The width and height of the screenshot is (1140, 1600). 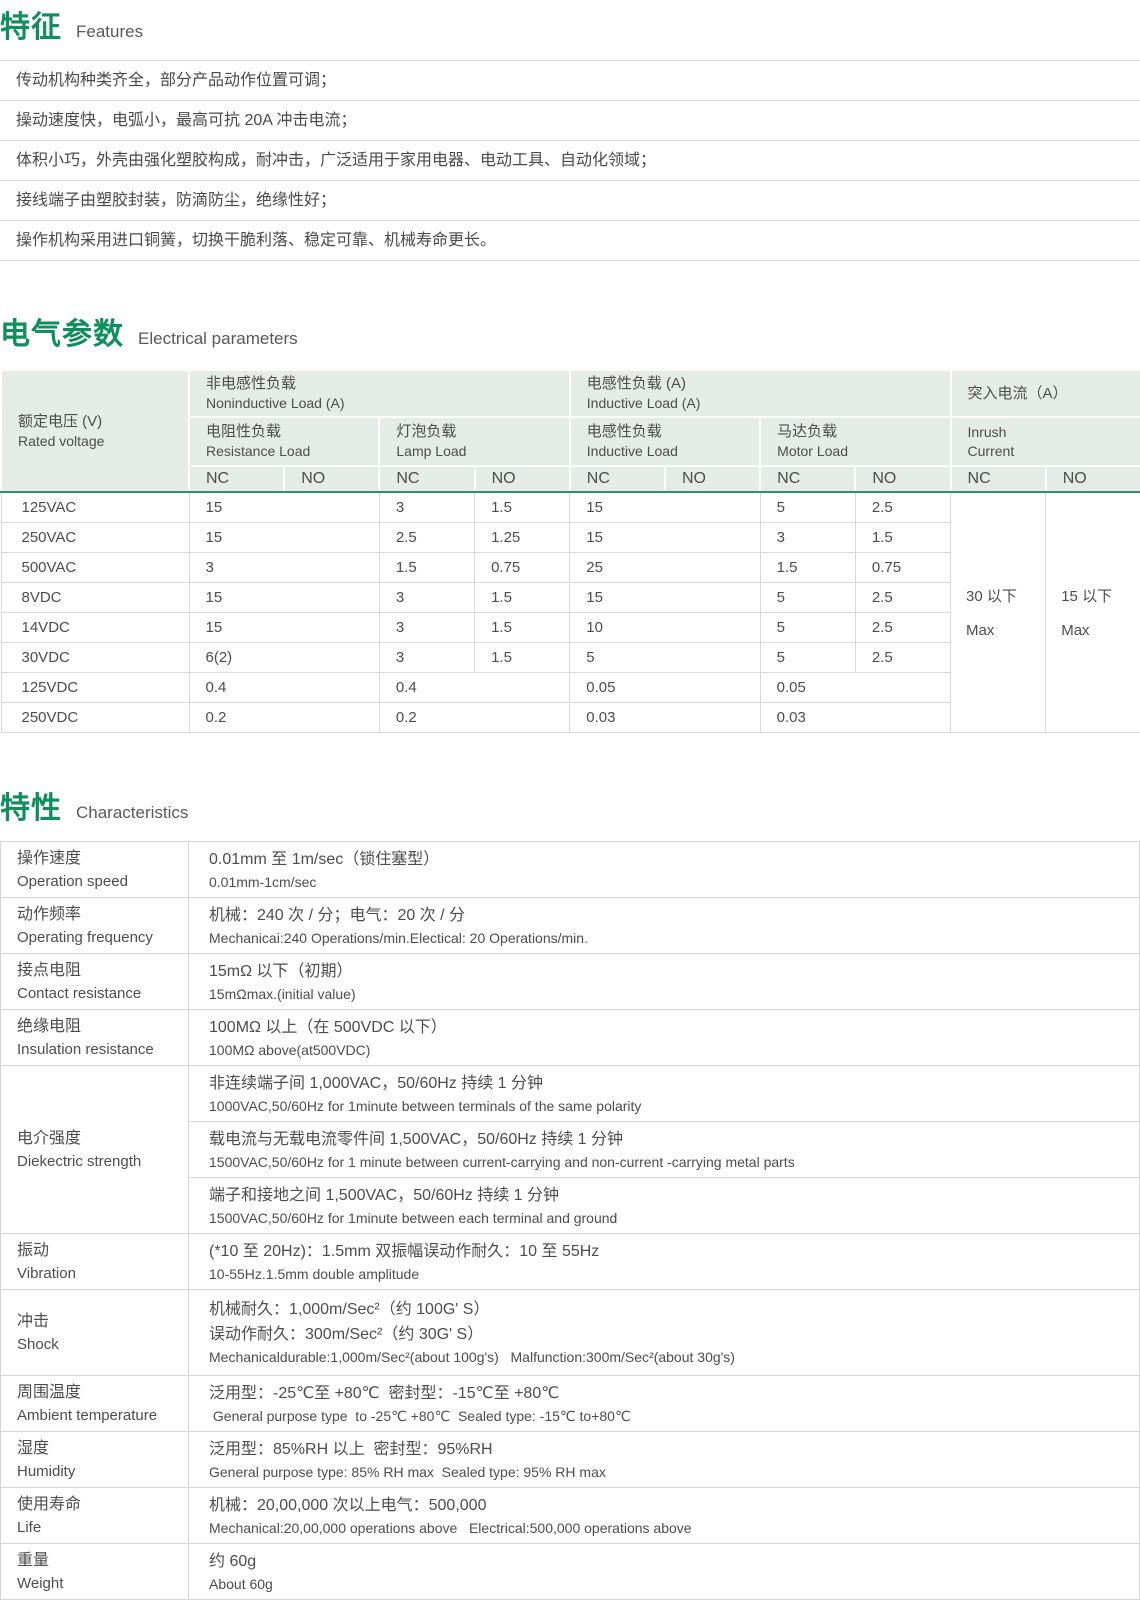 I want to click on voltage-cell: 30VDC, so click(x=95, y=657).